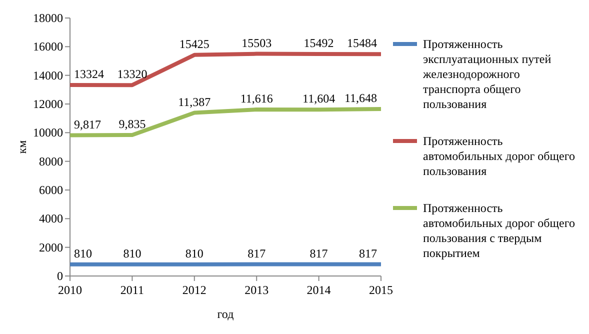 The width and height of the screenshot is (589, 334). I want to click on x-tick-label: 2010, so click(70, 290).